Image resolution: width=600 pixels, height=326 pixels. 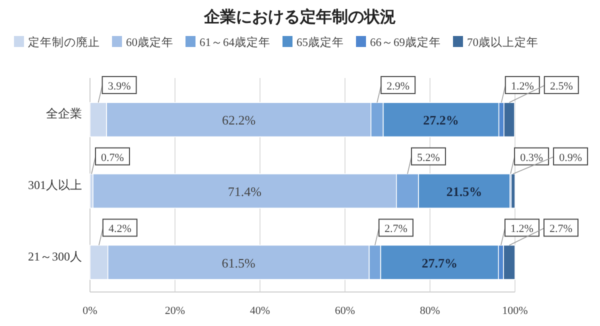 What do you see at coordinates (245, 191) in the screenshot?
I see `data-label: 71.4%` at bounding box center [245, 191].